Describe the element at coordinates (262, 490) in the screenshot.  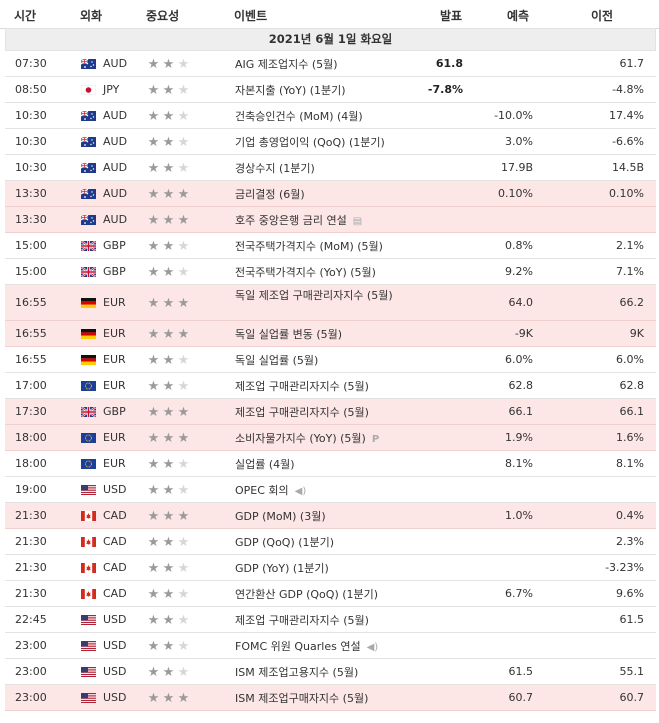
I see `event-name-text: OPEC 회의` at that location.